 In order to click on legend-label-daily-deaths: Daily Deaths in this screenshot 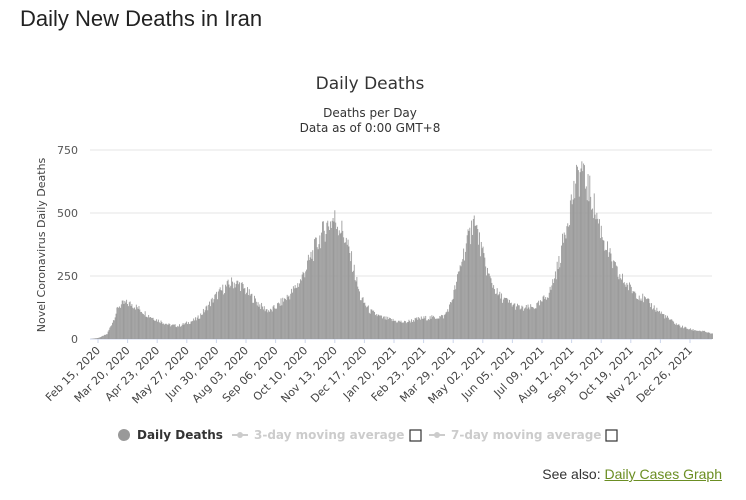, I will do `click(180, 435)`.